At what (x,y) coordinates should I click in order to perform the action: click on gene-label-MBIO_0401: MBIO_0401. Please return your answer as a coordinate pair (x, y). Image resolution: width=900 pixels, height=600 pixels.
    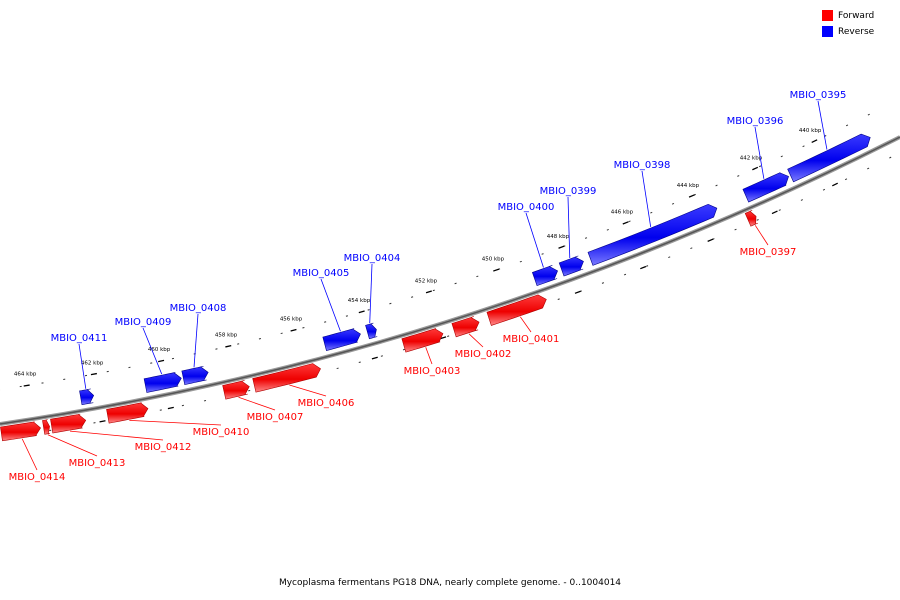
    Looking at the image, I should click on (531, 339).